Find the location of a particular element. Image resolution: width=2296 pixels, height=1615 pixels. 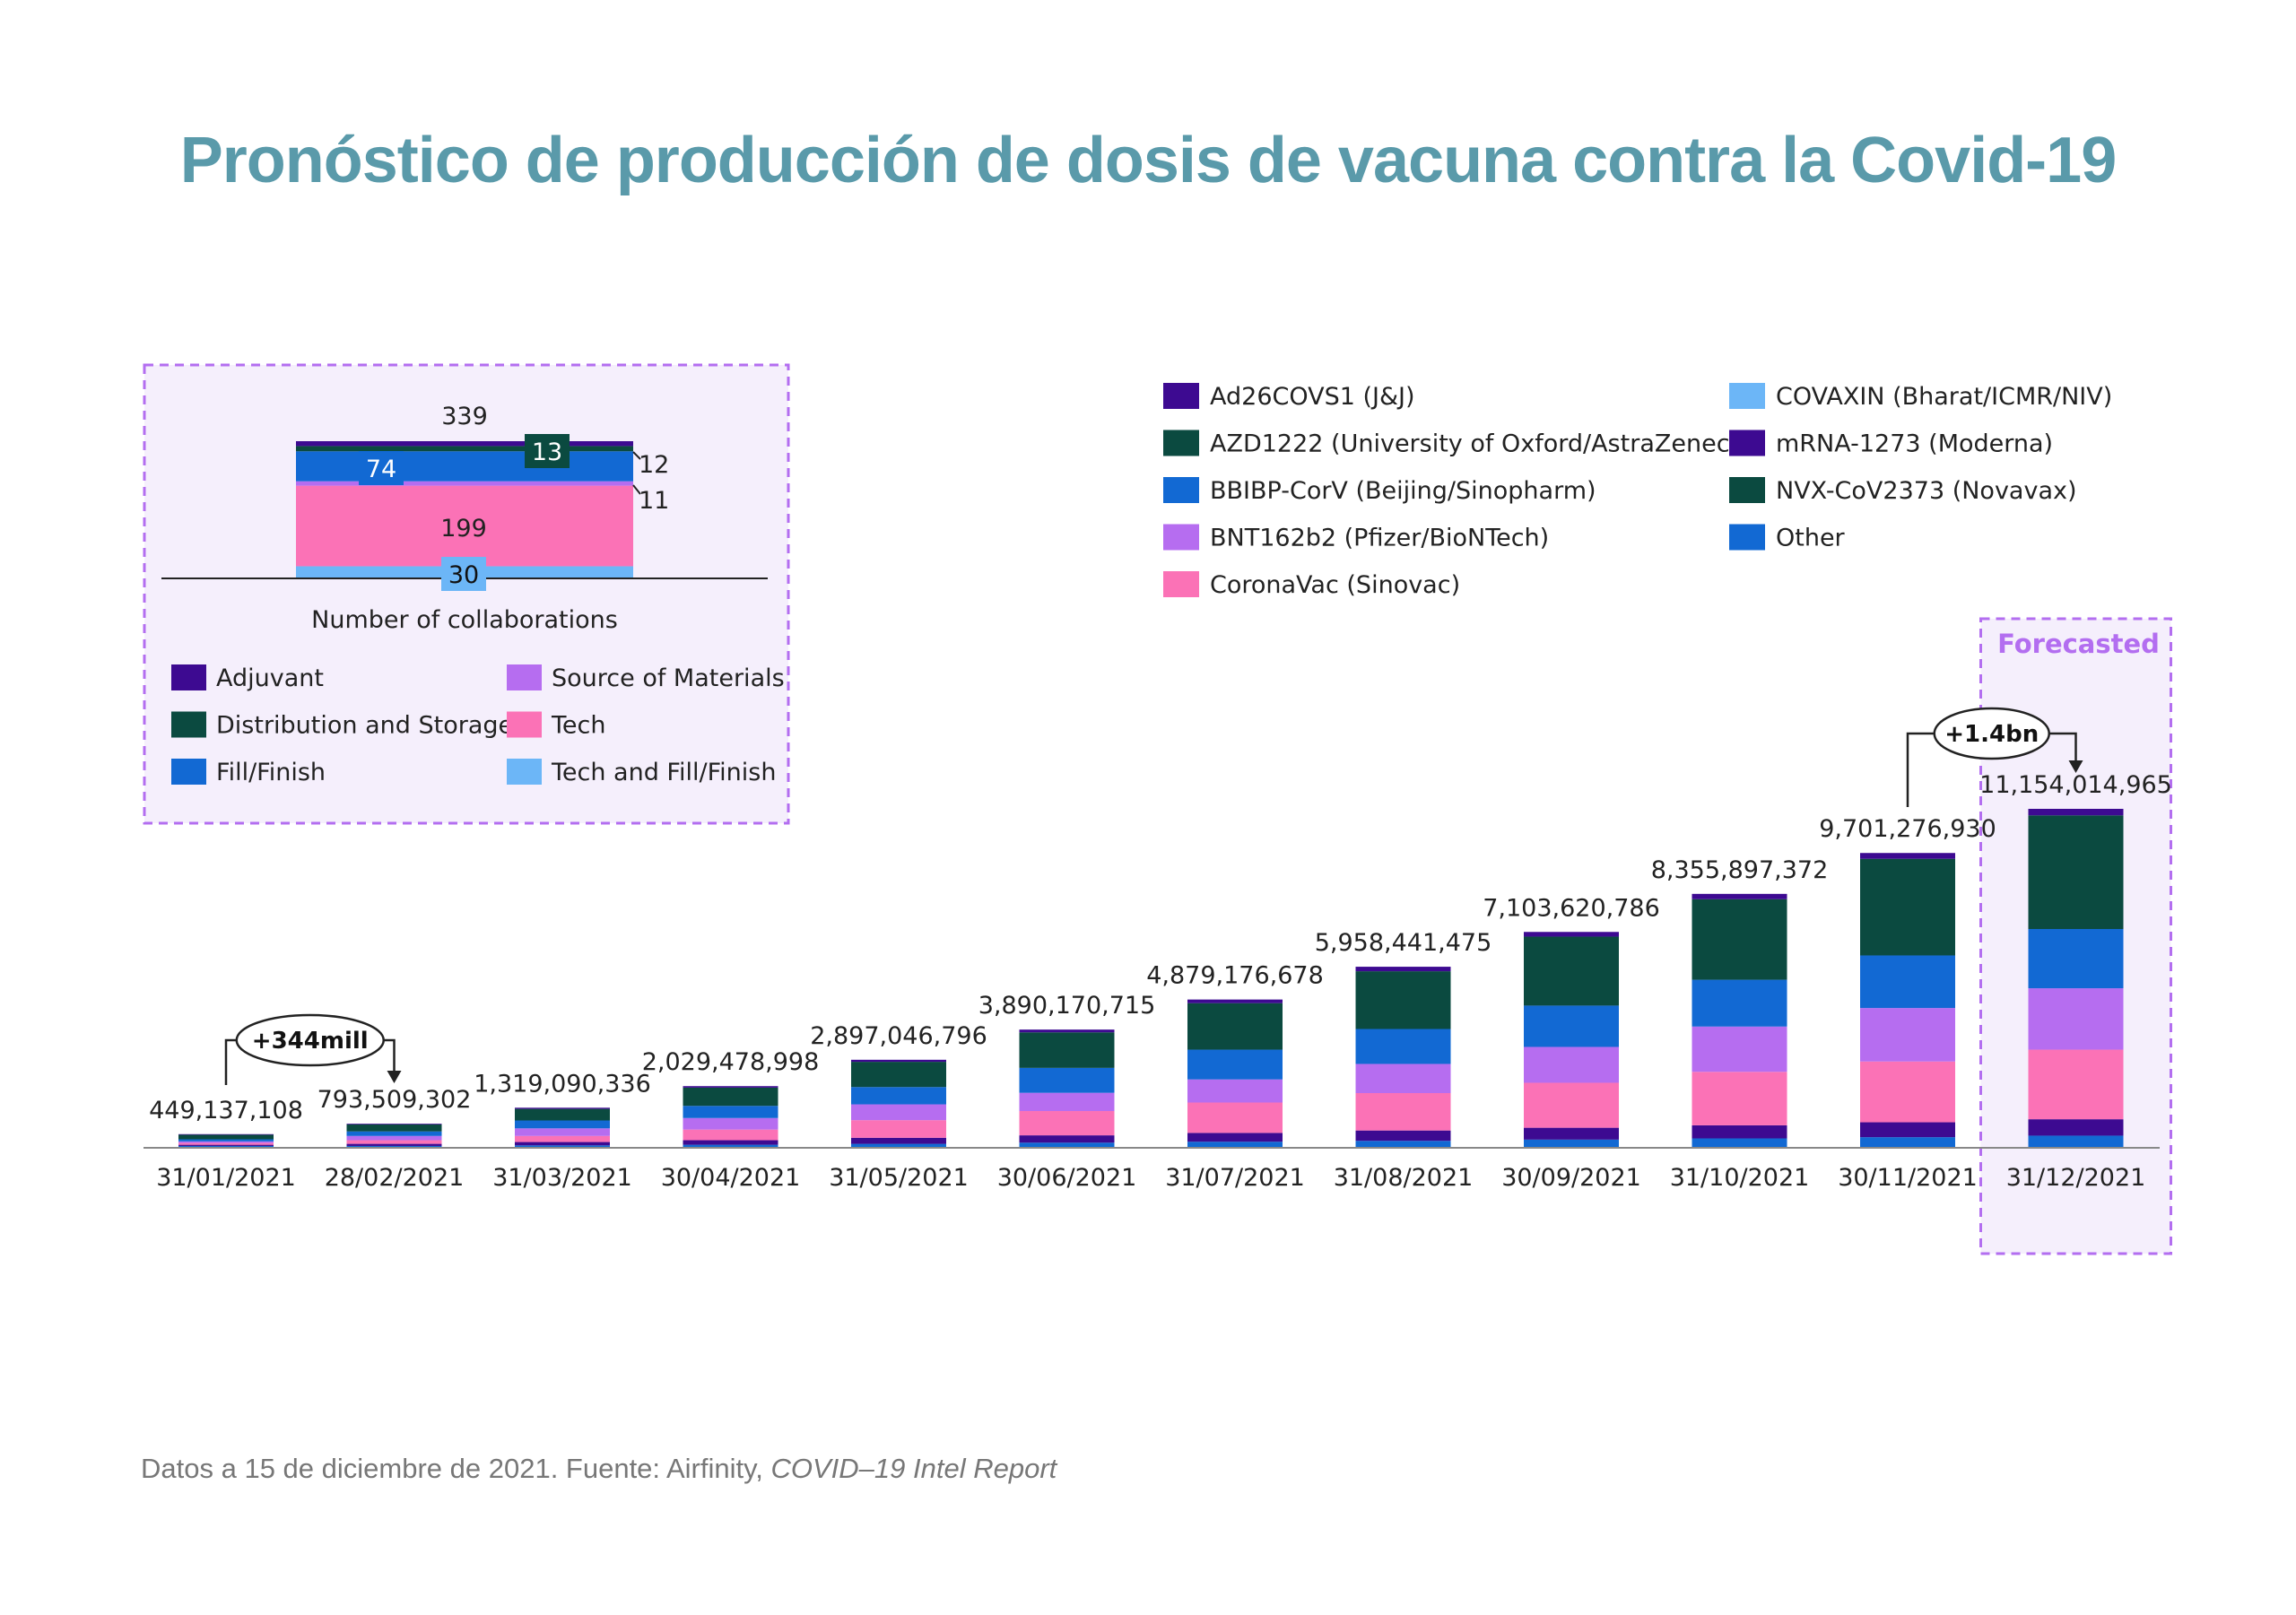

bar-total-label: 449,137,108 is located at coordinates (226, 1110).